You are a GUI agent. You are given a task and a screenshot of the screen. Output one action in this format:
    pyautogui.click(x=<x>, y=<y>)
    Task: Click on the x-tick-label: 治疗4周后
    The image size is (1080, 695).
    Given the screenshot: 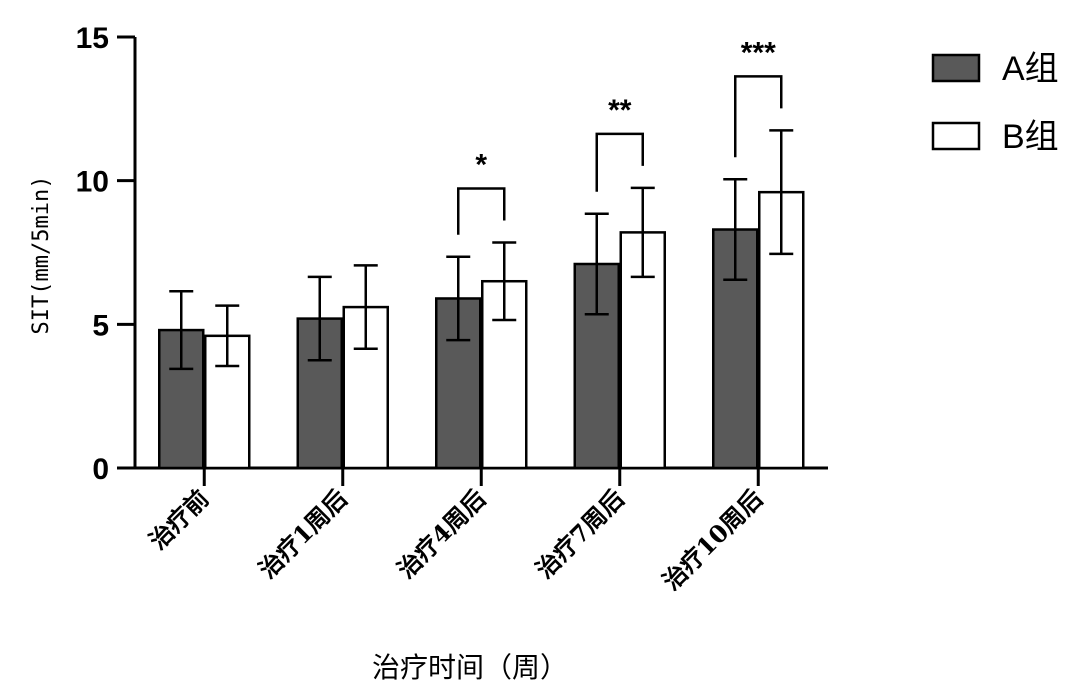 What is the action you would take?
    pyautogui.click(x=441, y=534)
    